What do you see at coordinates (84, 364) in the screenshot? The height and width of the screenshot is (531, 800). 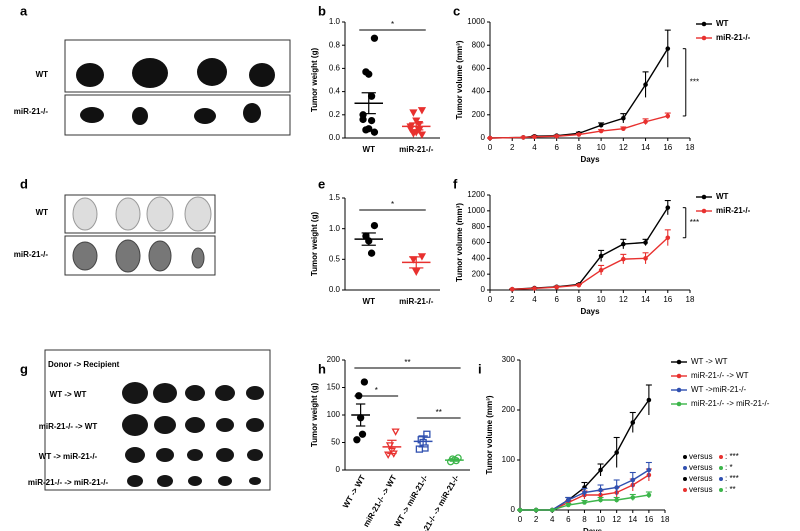 I see `photo-header: Donor -> Recipient` at bounding box center [84, 364].